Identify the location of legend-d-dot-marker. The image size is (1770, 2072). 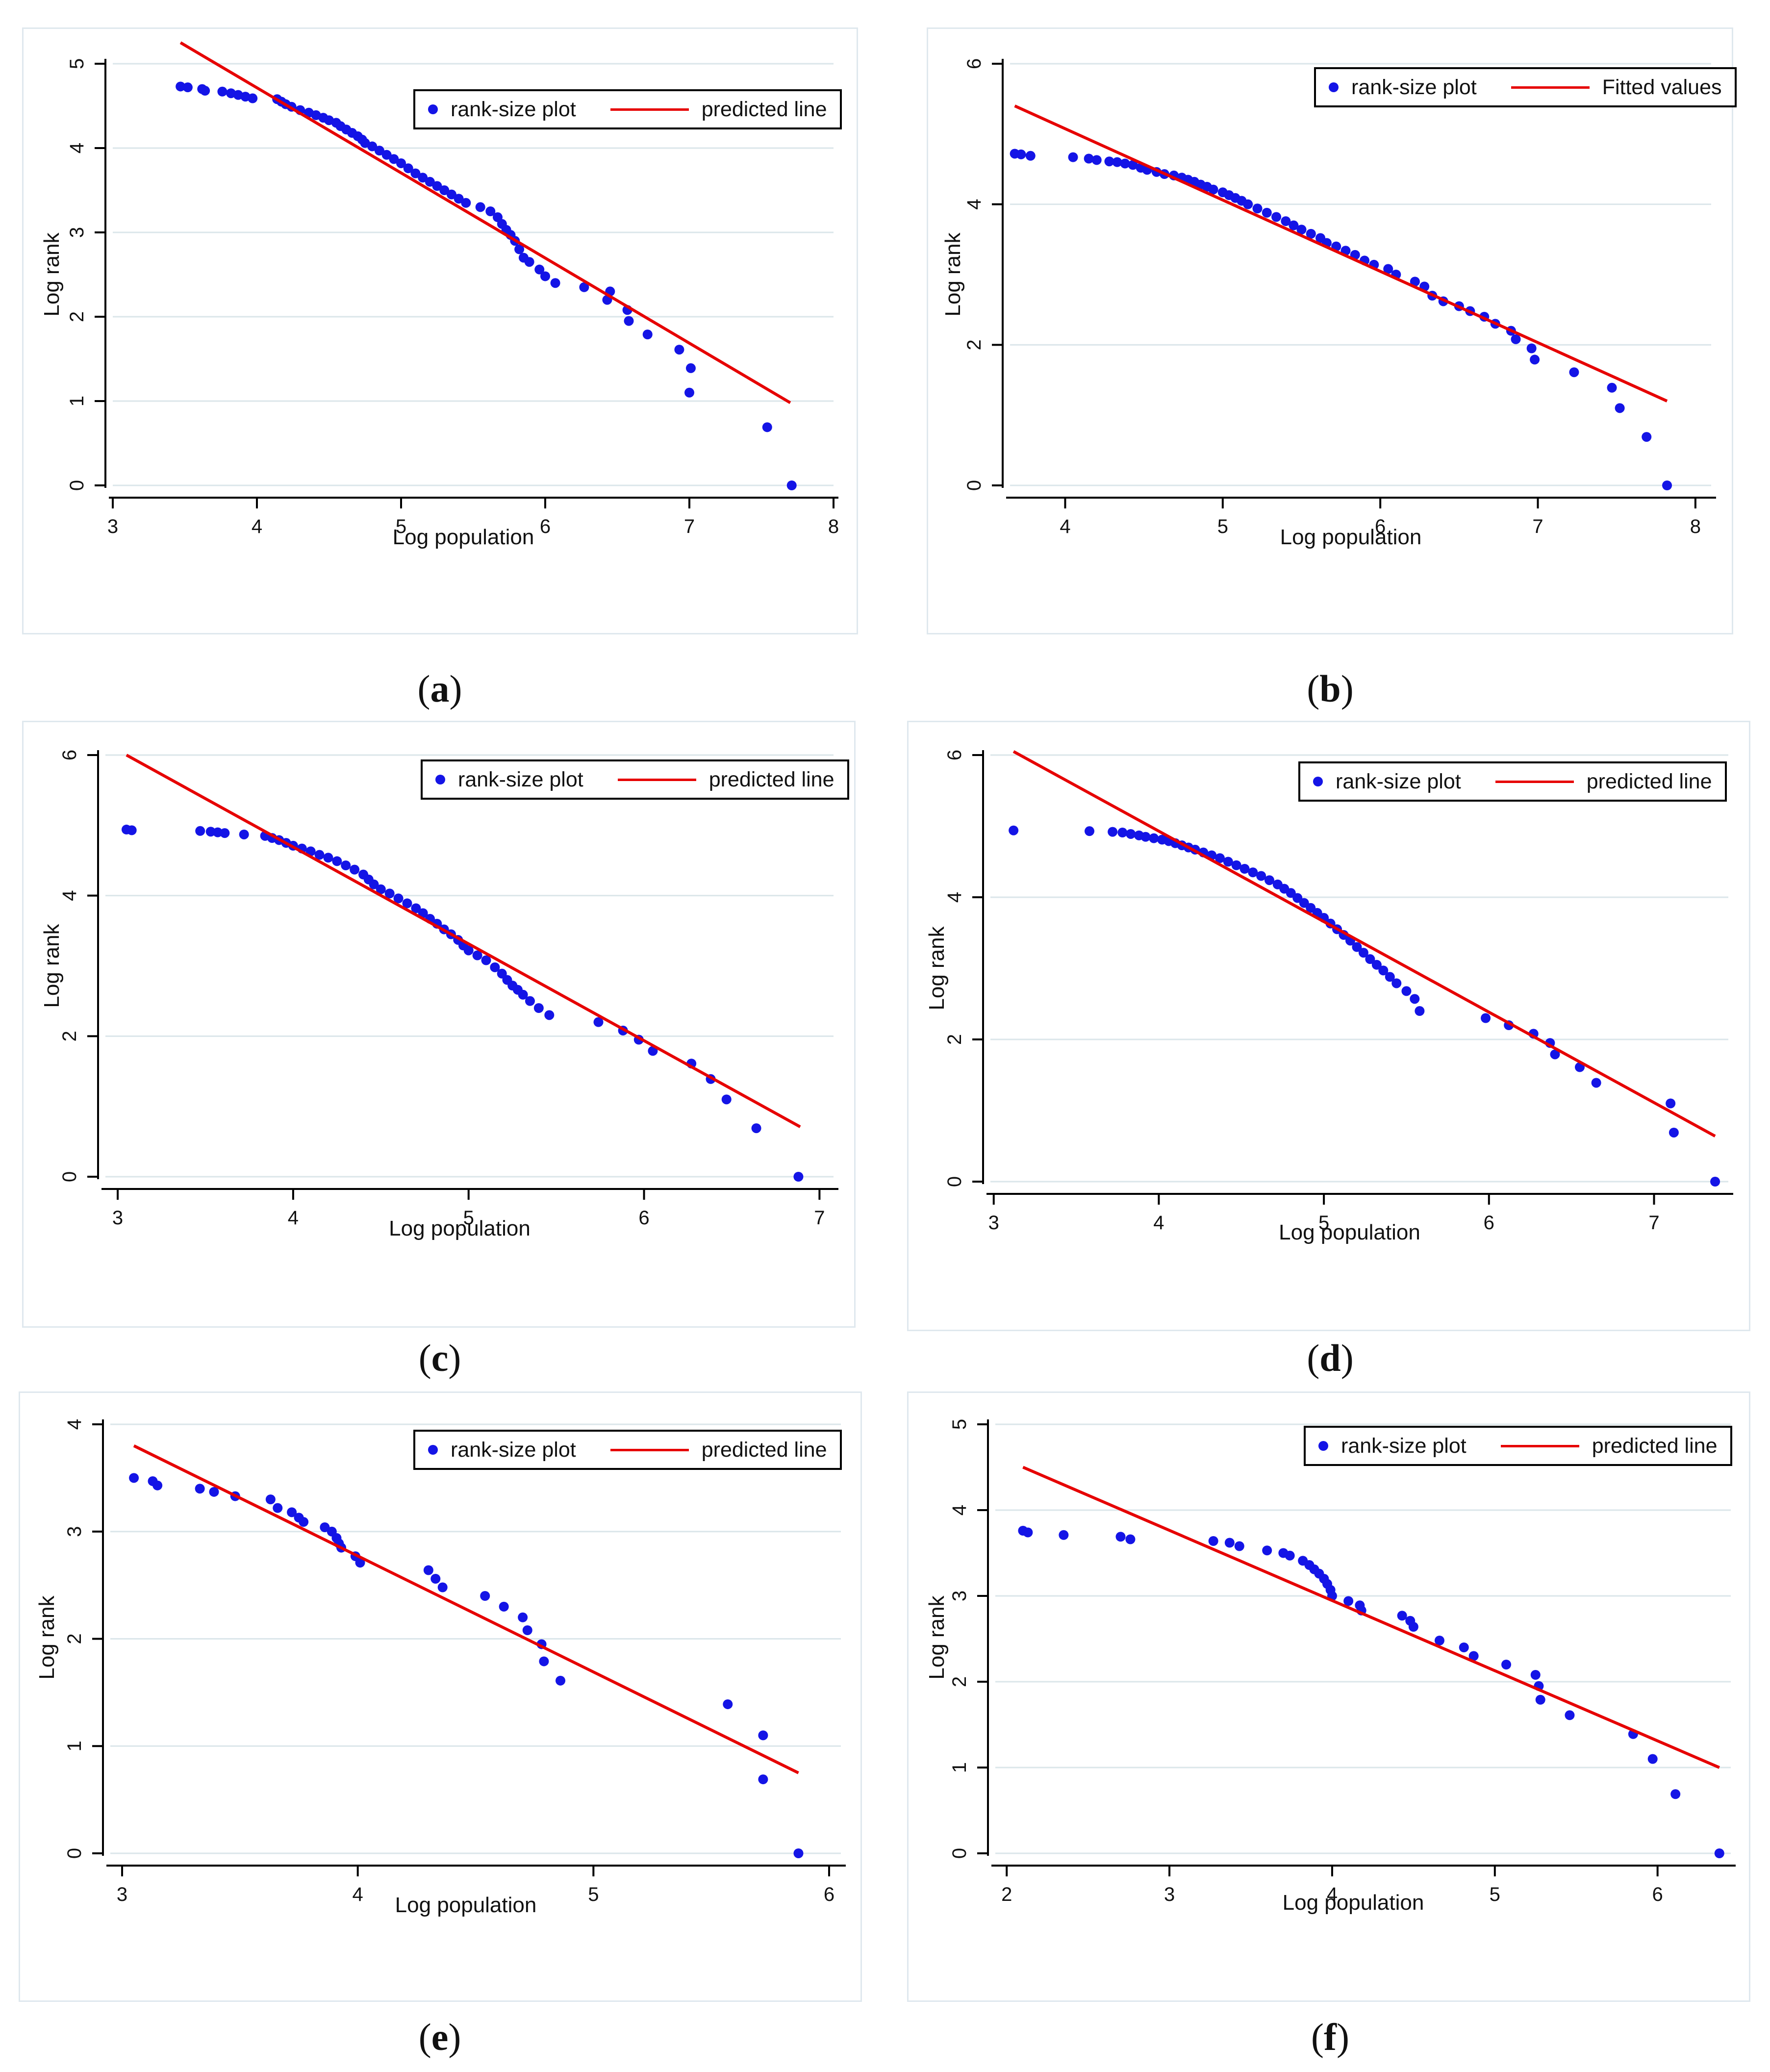
(1318, 782).